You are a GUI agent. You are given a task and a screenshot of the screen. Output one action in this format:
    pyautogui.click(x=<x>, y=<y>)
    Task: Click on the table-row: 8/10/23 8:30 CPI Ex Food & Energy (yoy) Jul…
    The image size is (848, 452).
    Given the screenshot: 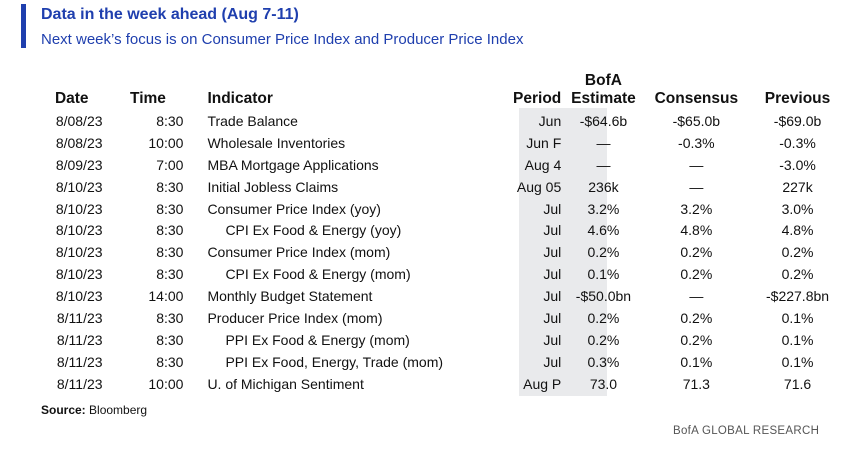 What is the action you would take?
    pyautogui.click(x=444, y=230)
    